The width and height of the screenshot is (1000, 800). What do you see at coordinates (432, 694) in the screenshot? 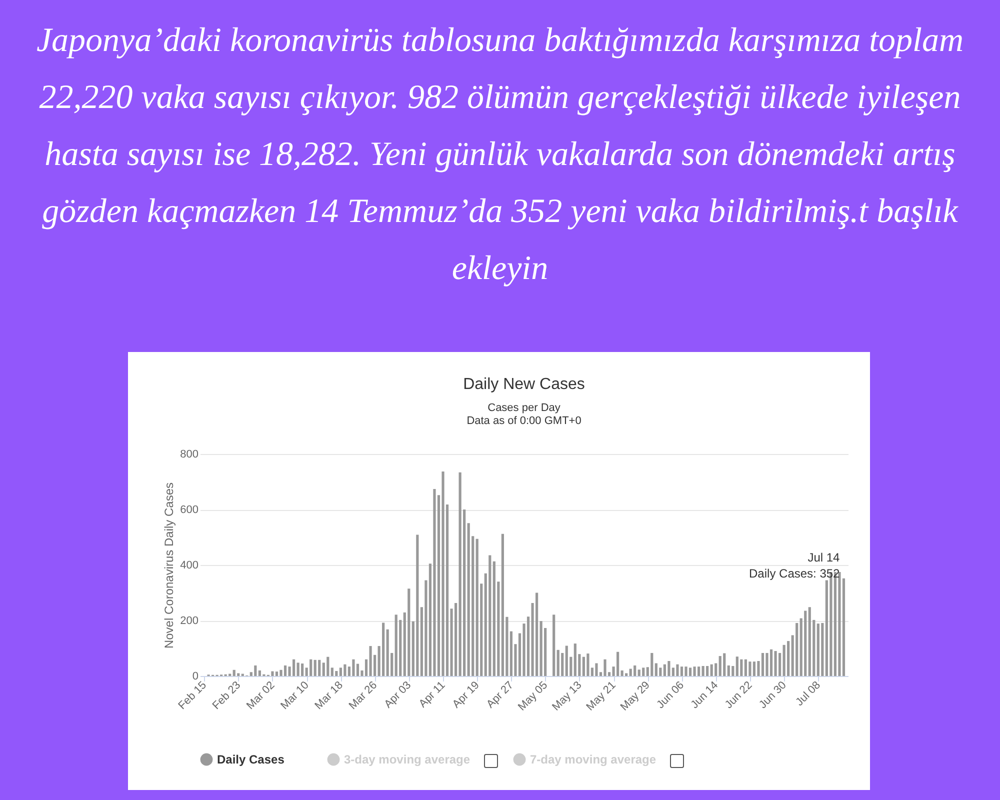
I see `x-tick-label: Apr 11` at bounding box center [432, 694].